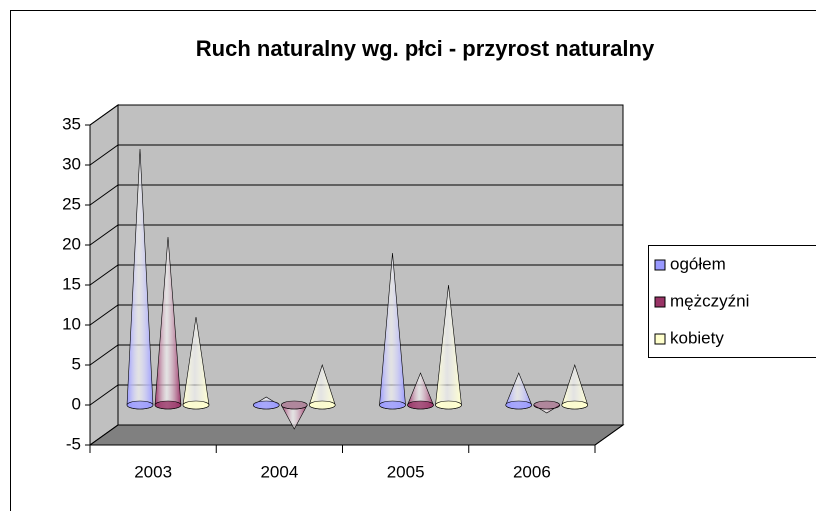  Describe the element at coordinates (71, 283) in the screenshot. I see `y-tick-label: 15` at that location.